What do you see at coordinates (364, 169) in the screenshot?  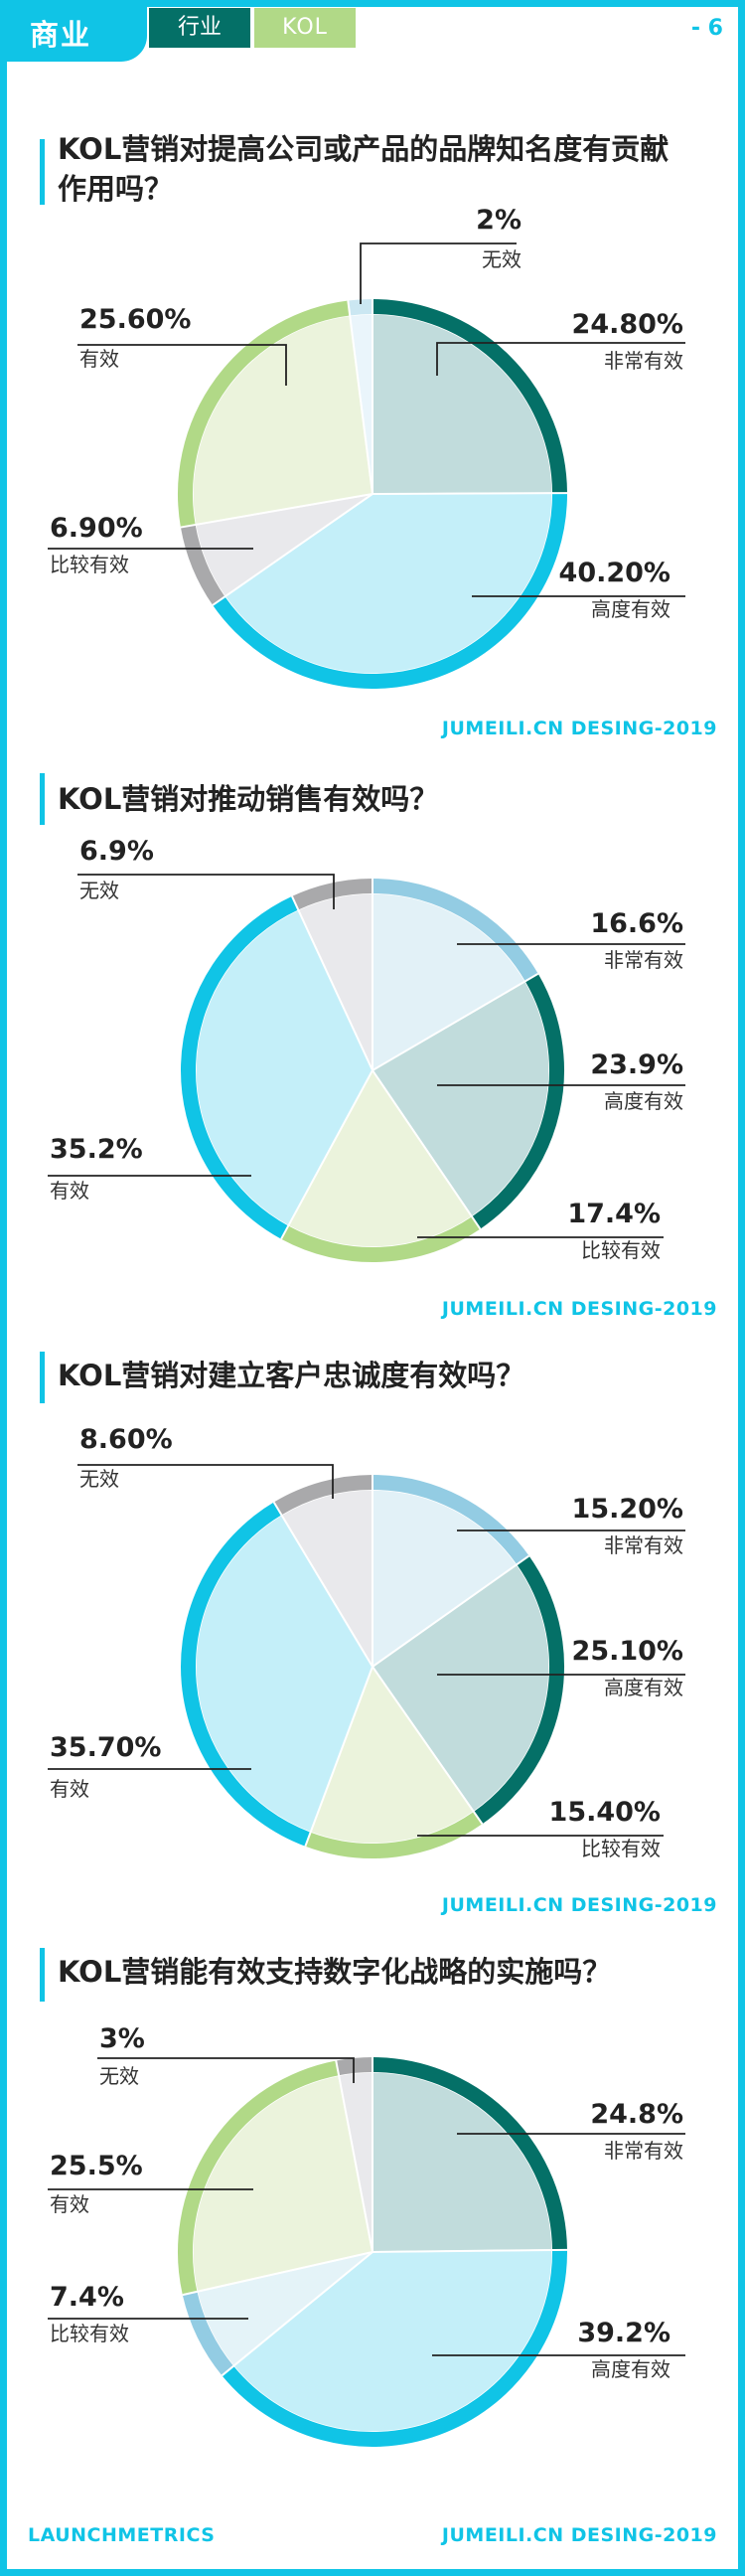 I see `chart-title: KOL营销对提高公司或产品的品牌知名度有贡献作用吗？` at bounding box center [364, 169].